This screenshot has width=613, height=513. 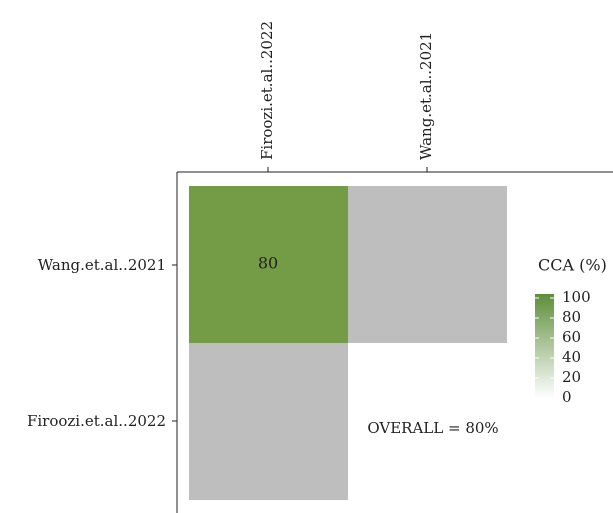 I want to click on legend-colorbar, so click(x=544, y=346).